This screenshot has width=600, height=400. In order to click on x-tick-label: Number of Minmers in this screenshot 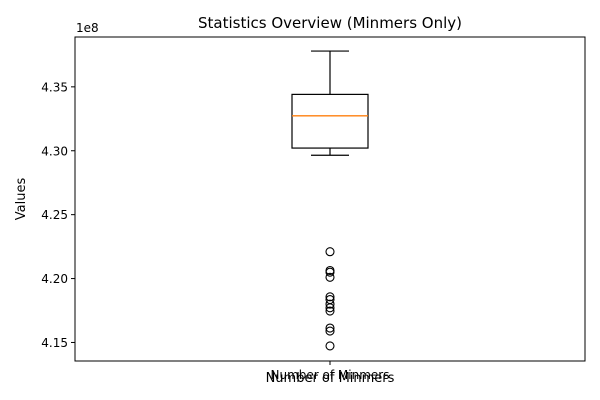, I will do `click(330, 375)`.